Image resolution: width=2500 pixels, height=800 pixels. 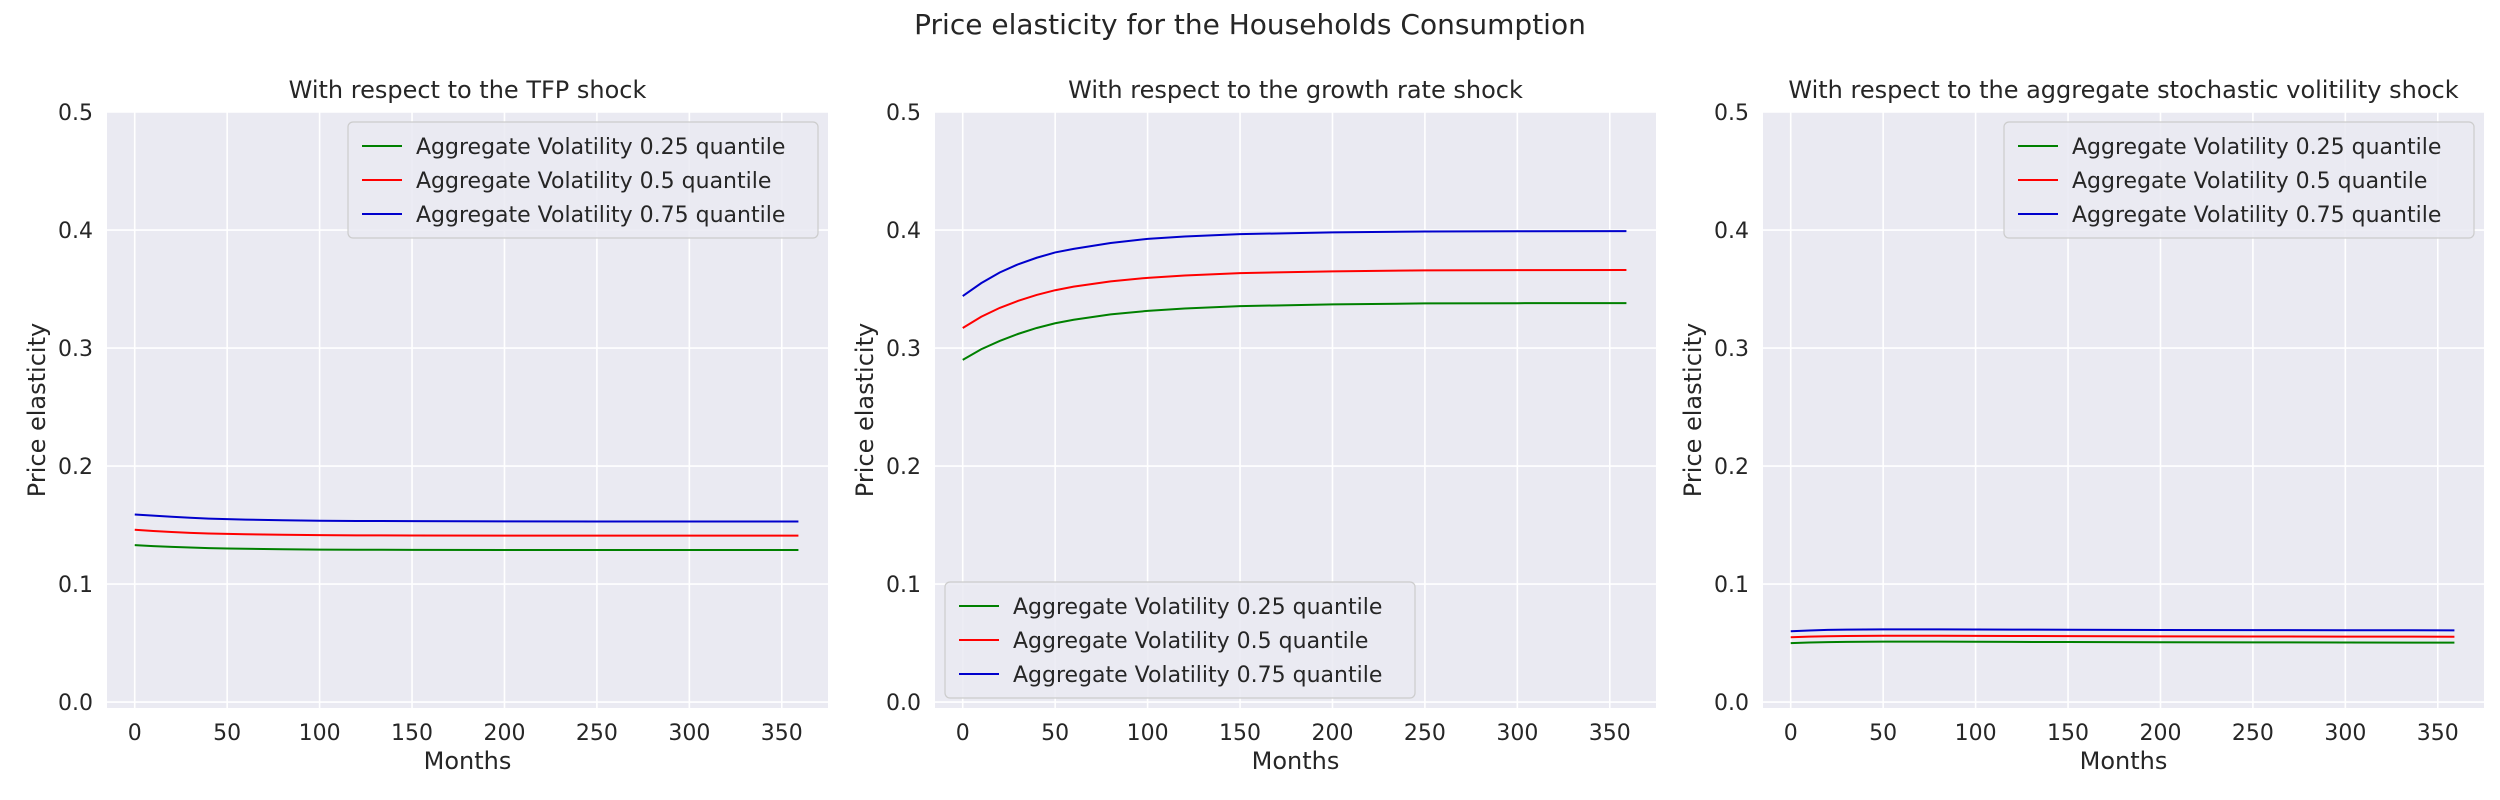 I want to click on panel-title: With respect to the TFP shock, so click(x=468, y=90).